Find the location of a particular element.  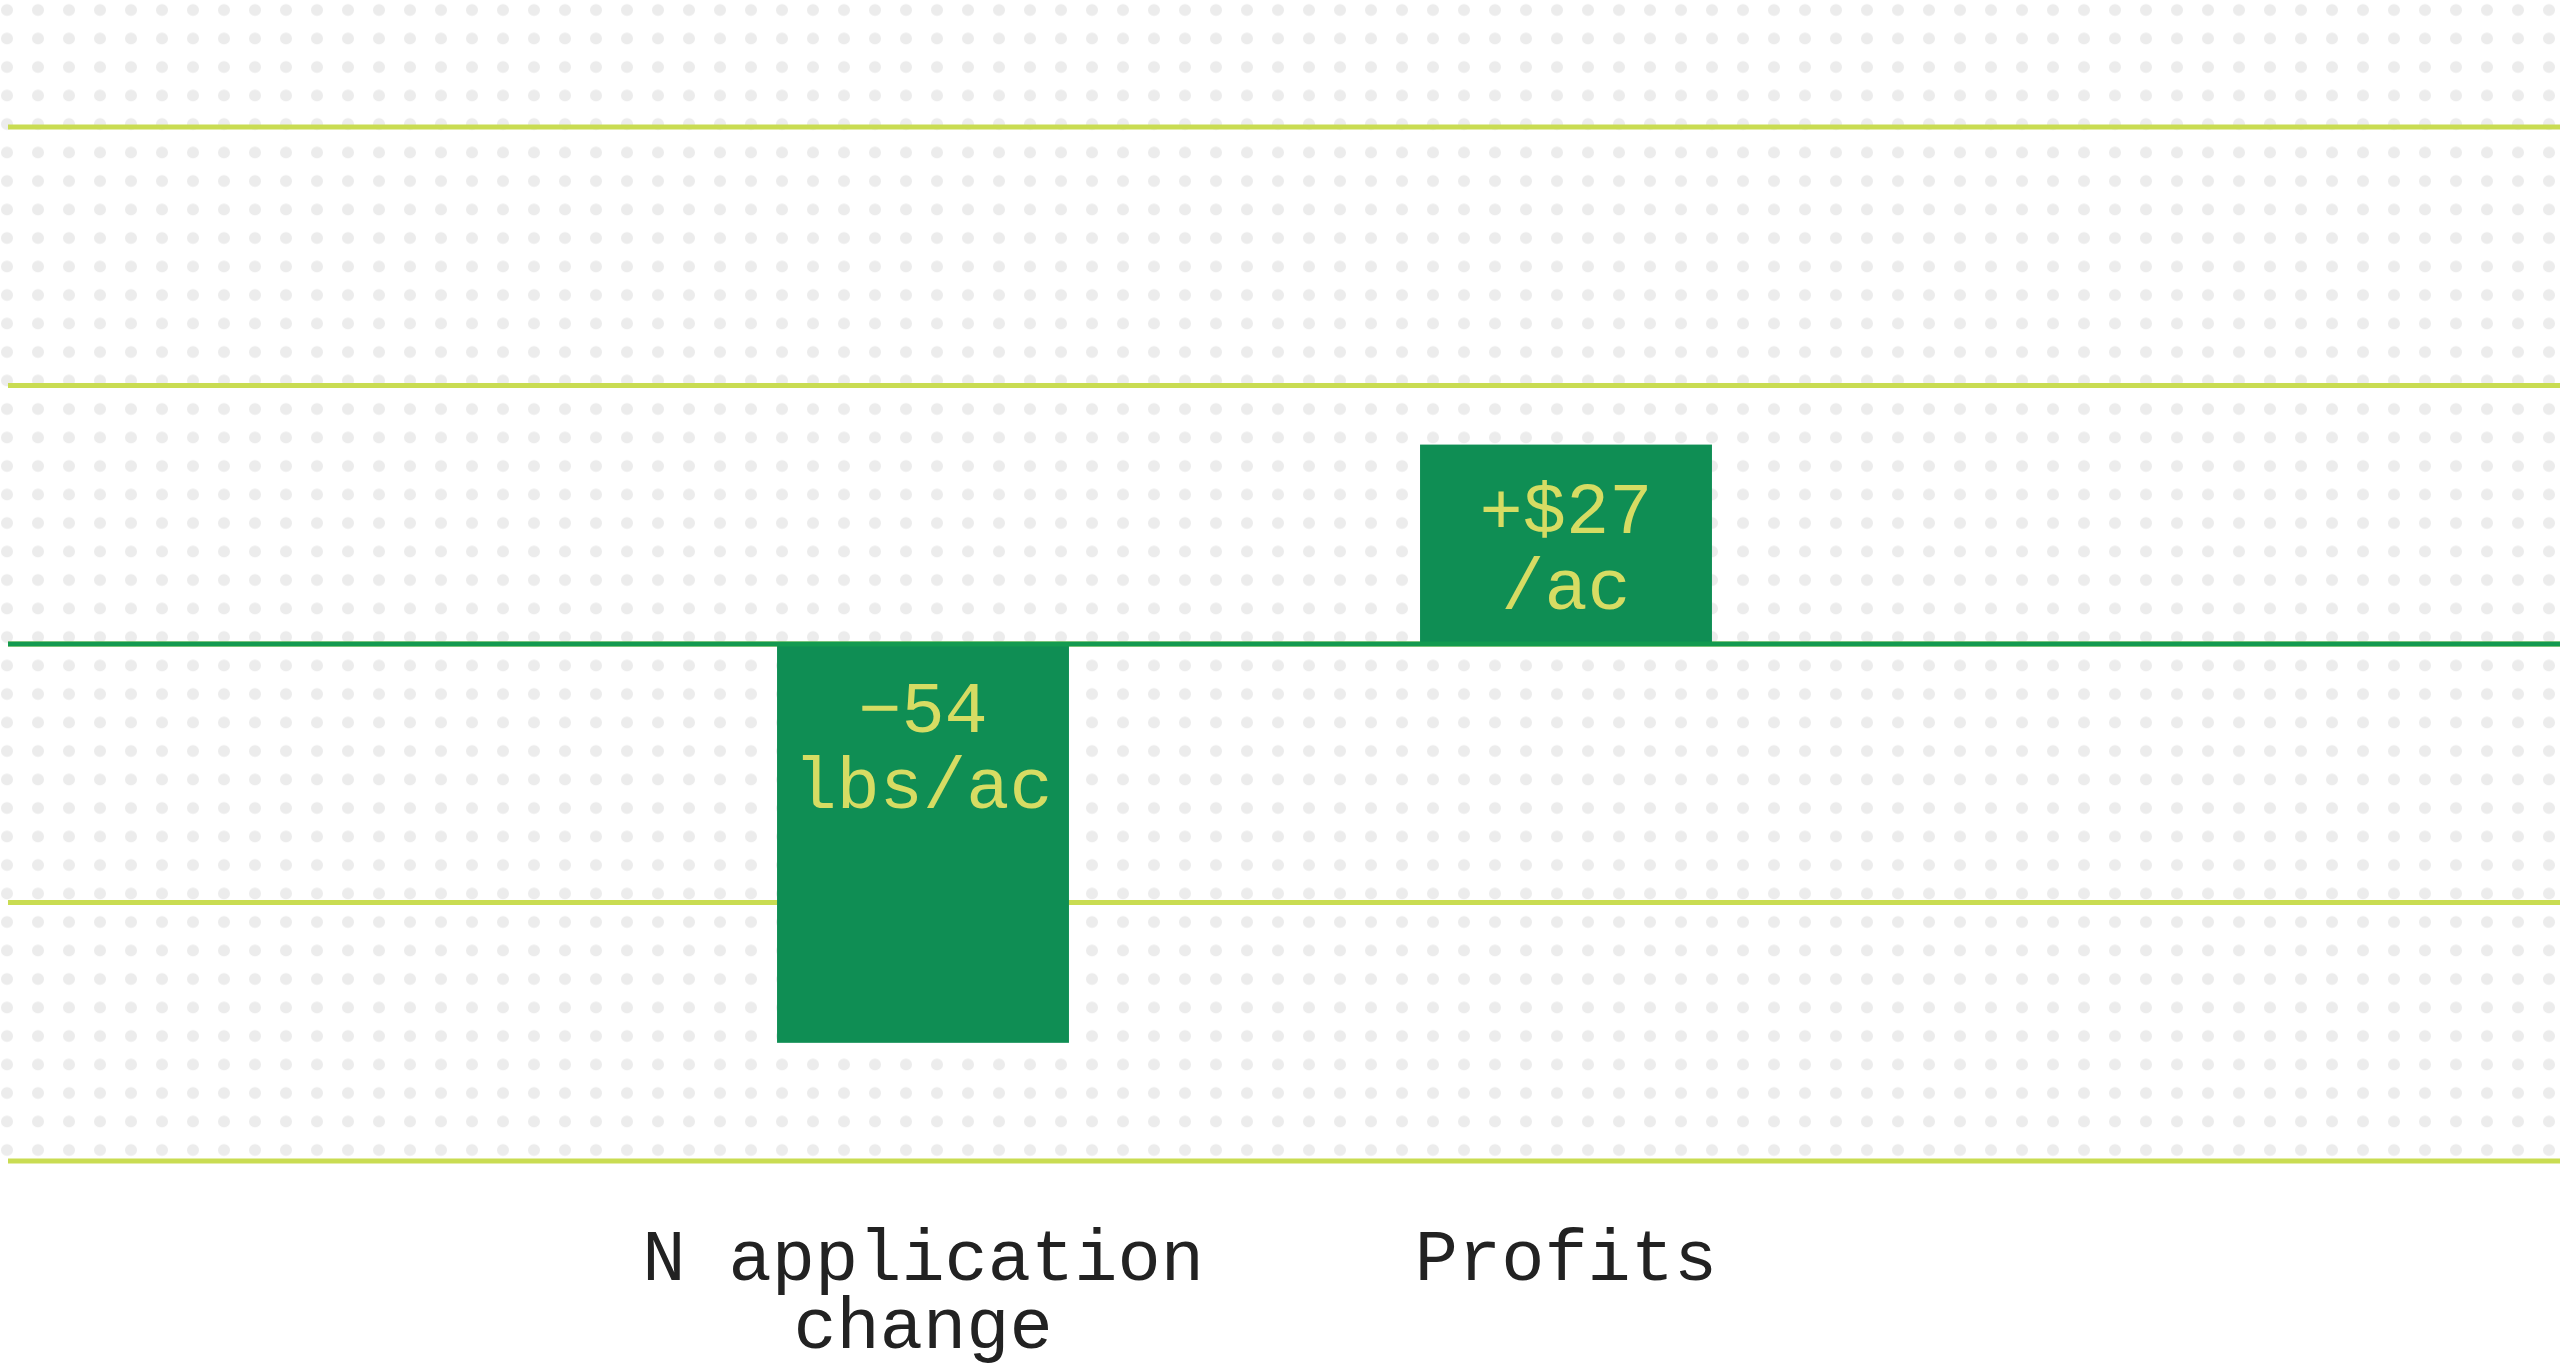

x-tick-label: N application change is located at coordinates (923, 1294).